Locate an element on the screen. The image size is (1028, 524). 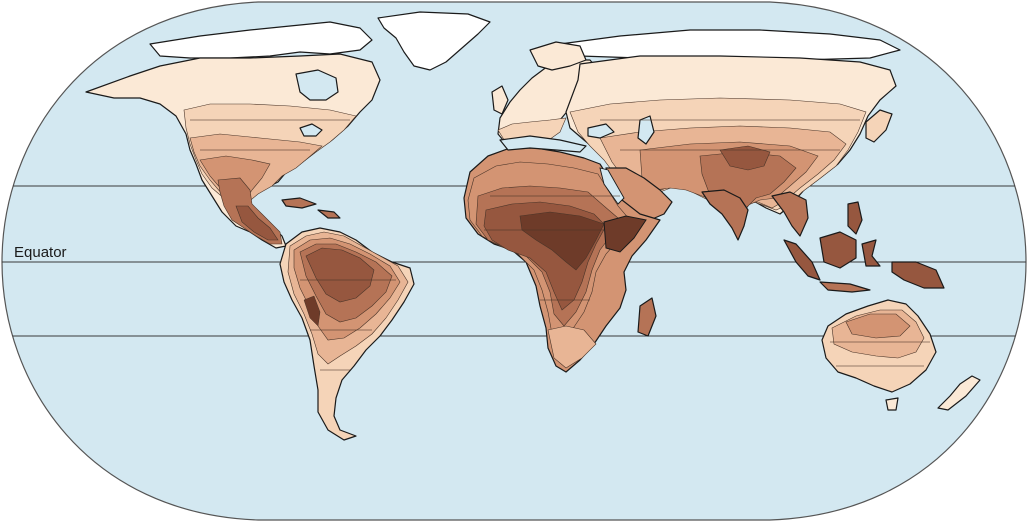
australia is located at coordinates (901, 355).